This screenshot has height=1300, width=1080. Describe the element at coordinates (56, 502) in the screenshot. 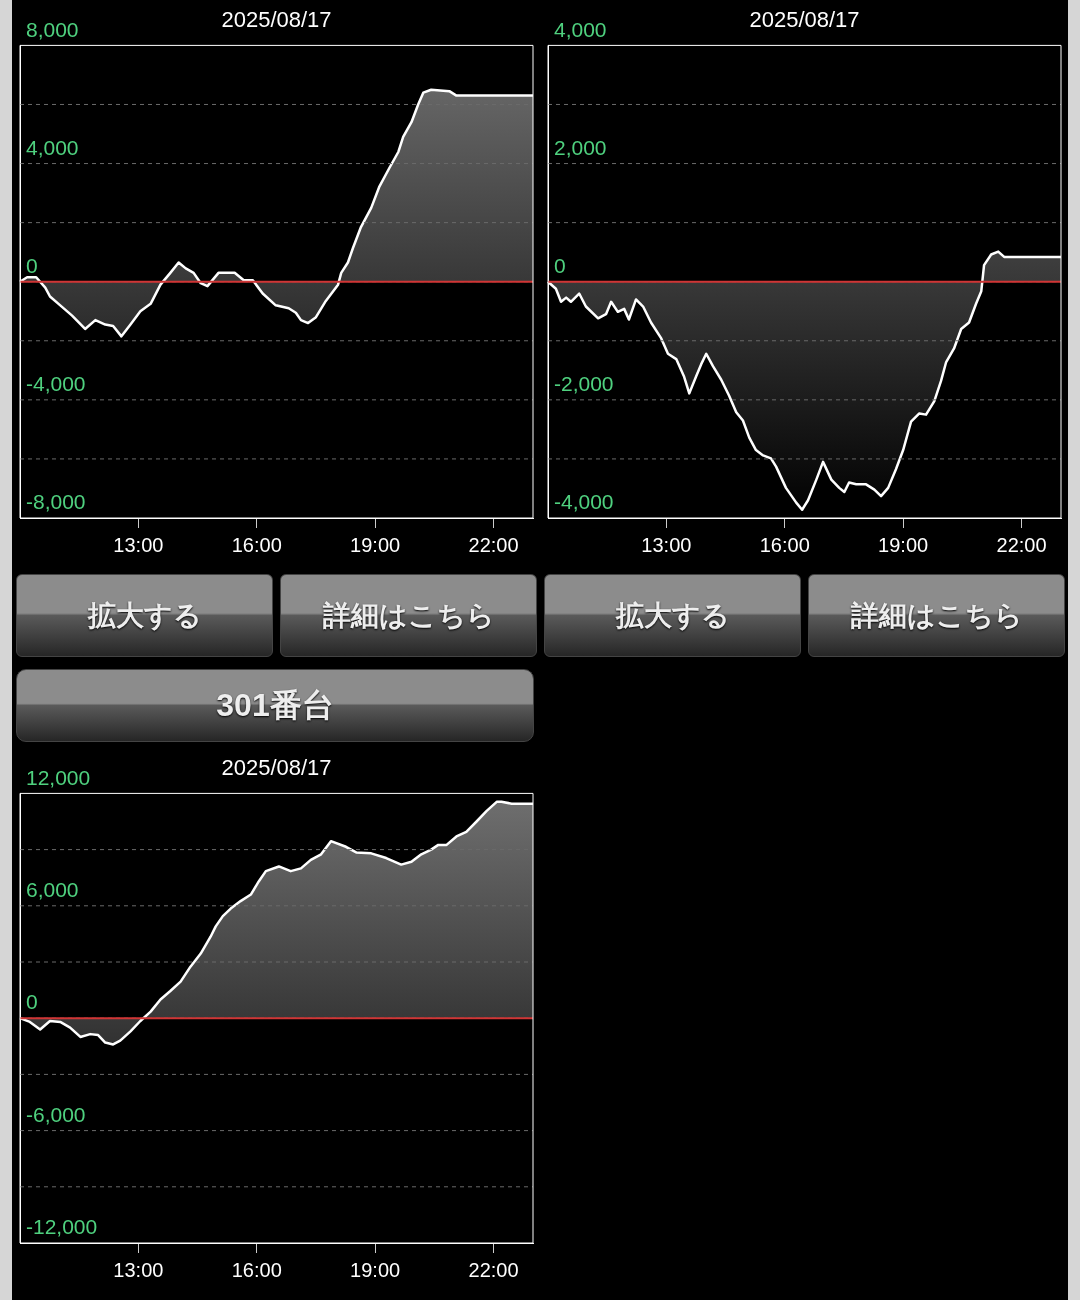

I see `y-tick-label: -8,000` at that location.